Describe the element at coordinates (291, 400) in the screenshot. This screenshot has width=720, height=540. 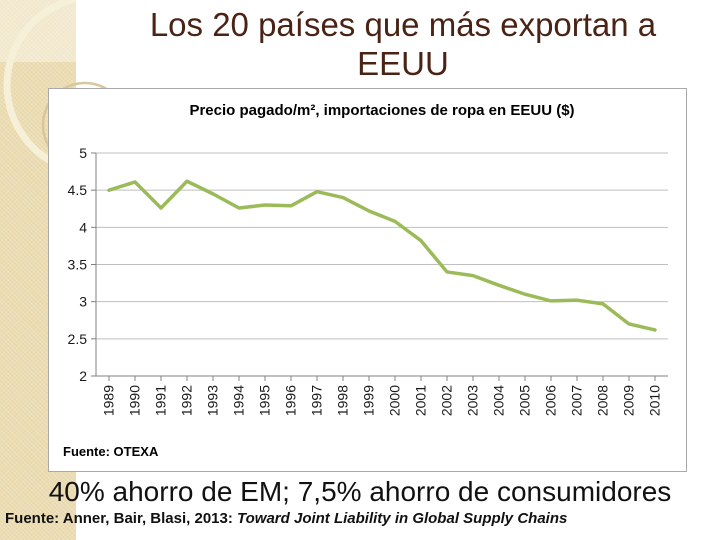
I see `x-axis-label: 1996` at that location.